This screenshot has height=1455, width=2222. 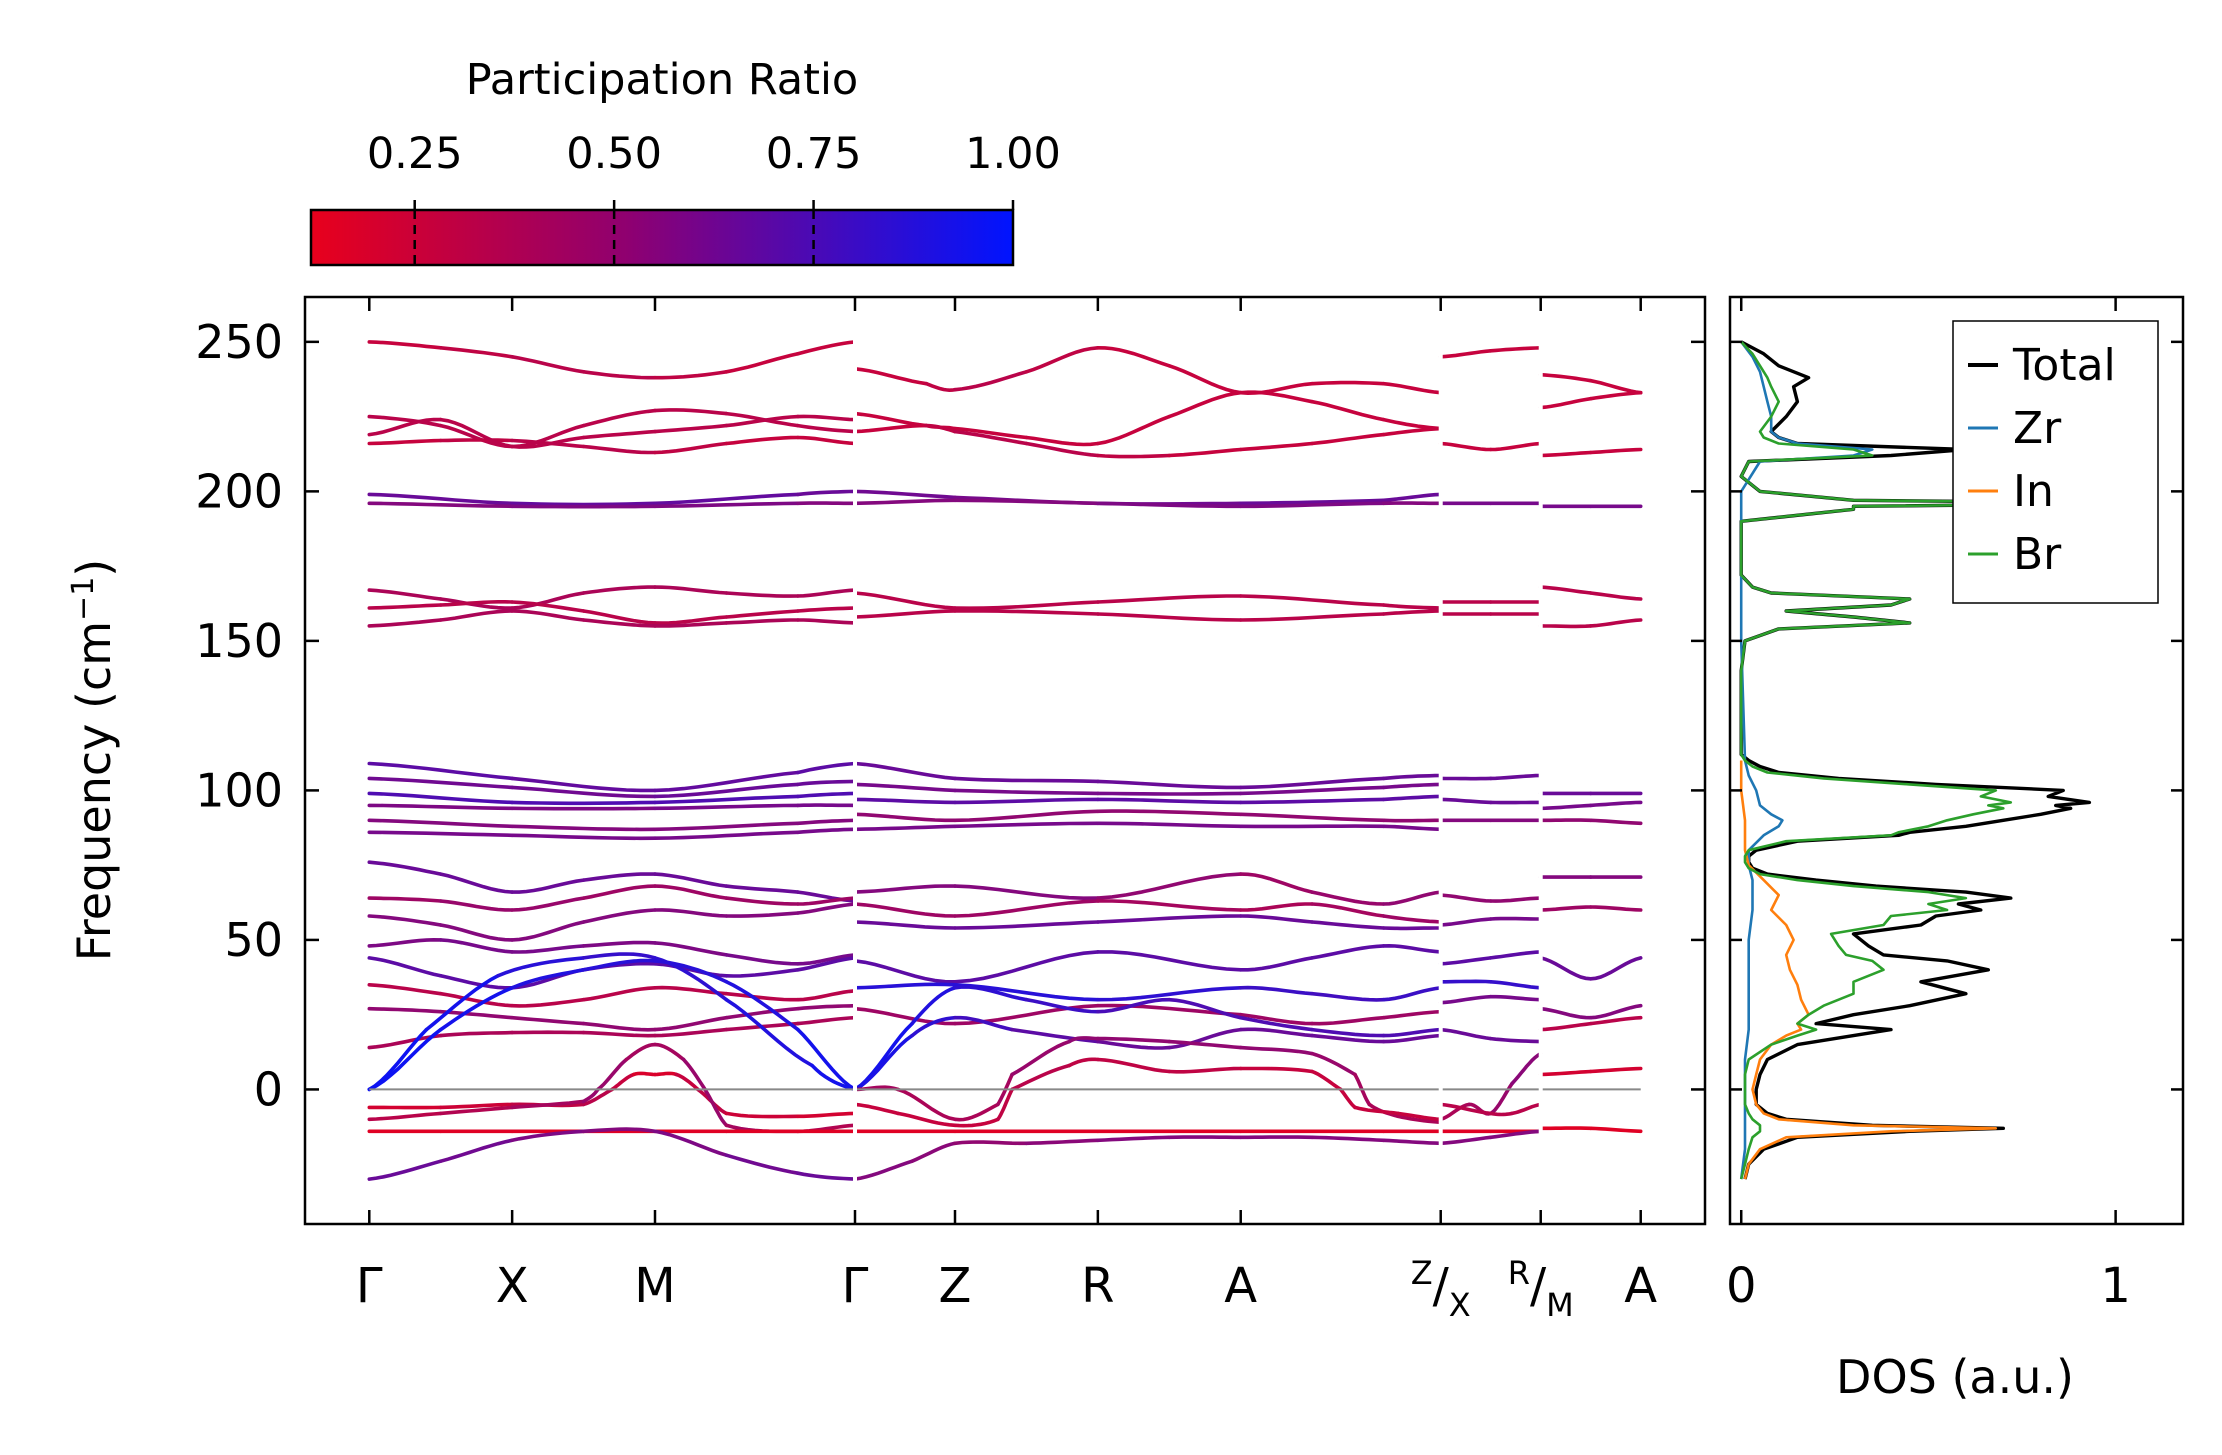 I want to click on x-tick-label: R/M, so click(x=1541, y=1289).